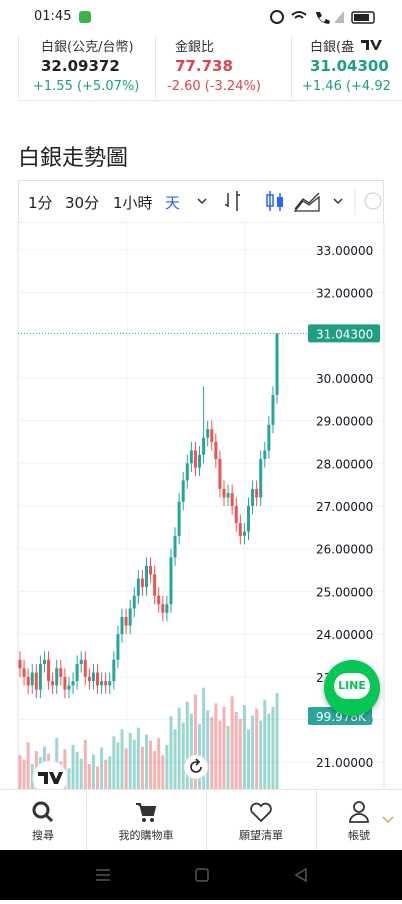 The width and height of the screenshot is (402, 904). I want to click on last-price-label: 31.04300, so click(344, 334).